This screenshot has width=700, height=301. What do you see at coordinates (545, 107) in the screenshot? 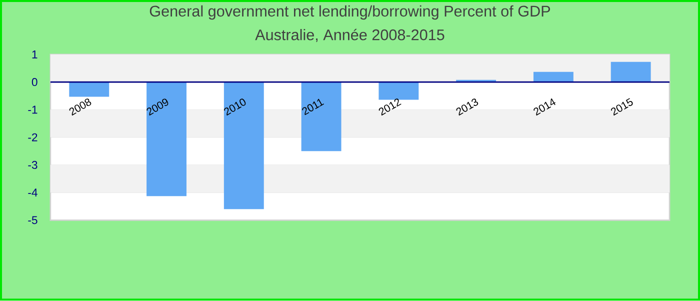
I see `x-tick-label: 2014` at bounding box center [545, 107].